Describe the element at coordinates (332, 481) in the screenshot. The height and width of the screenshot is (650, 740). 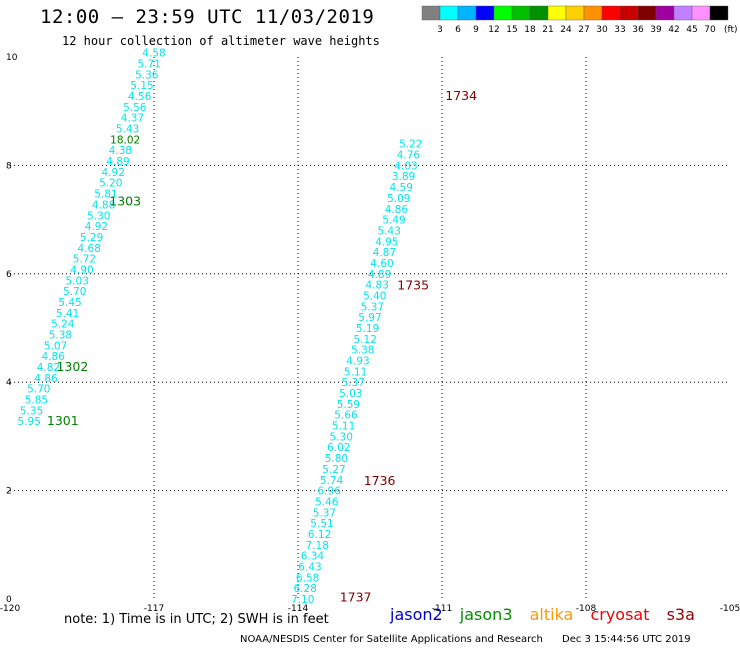
I see `wave-height-value: 5.74` at that location.